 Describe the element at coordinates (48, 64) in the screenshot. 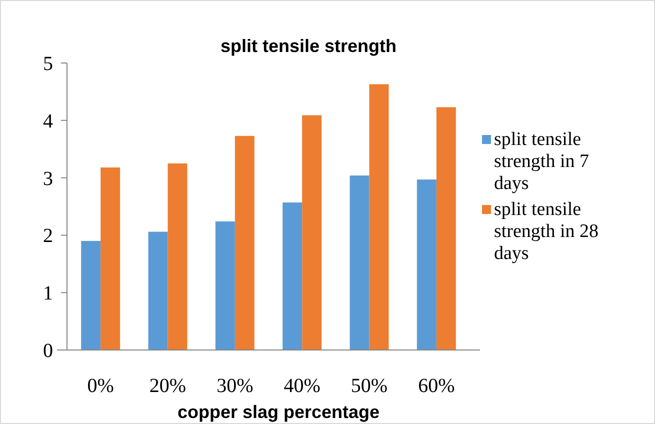

I see `y-tick-label: 5` at that location.